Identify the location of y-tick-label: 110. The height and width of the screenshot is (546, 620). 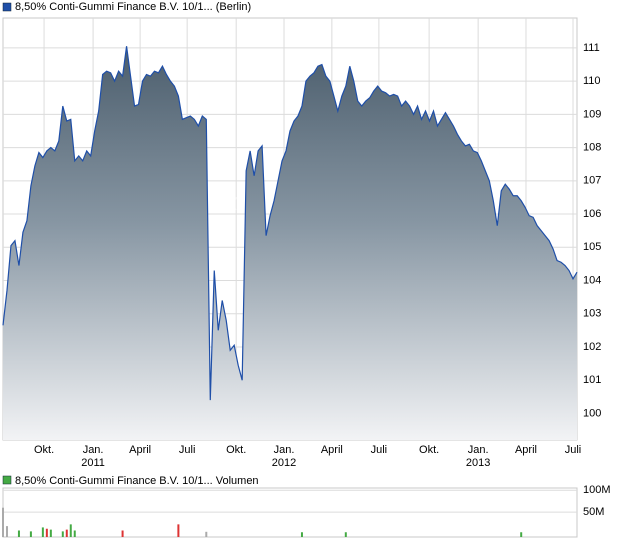
(592, 81).